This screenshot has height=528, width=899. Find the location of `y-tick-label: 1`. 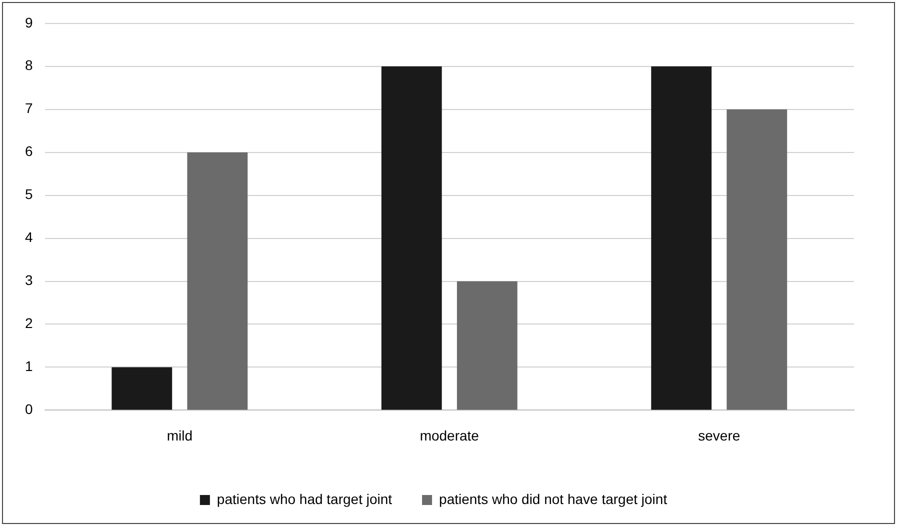

y-tick-label: 1 is located at coordinates (28, 366).